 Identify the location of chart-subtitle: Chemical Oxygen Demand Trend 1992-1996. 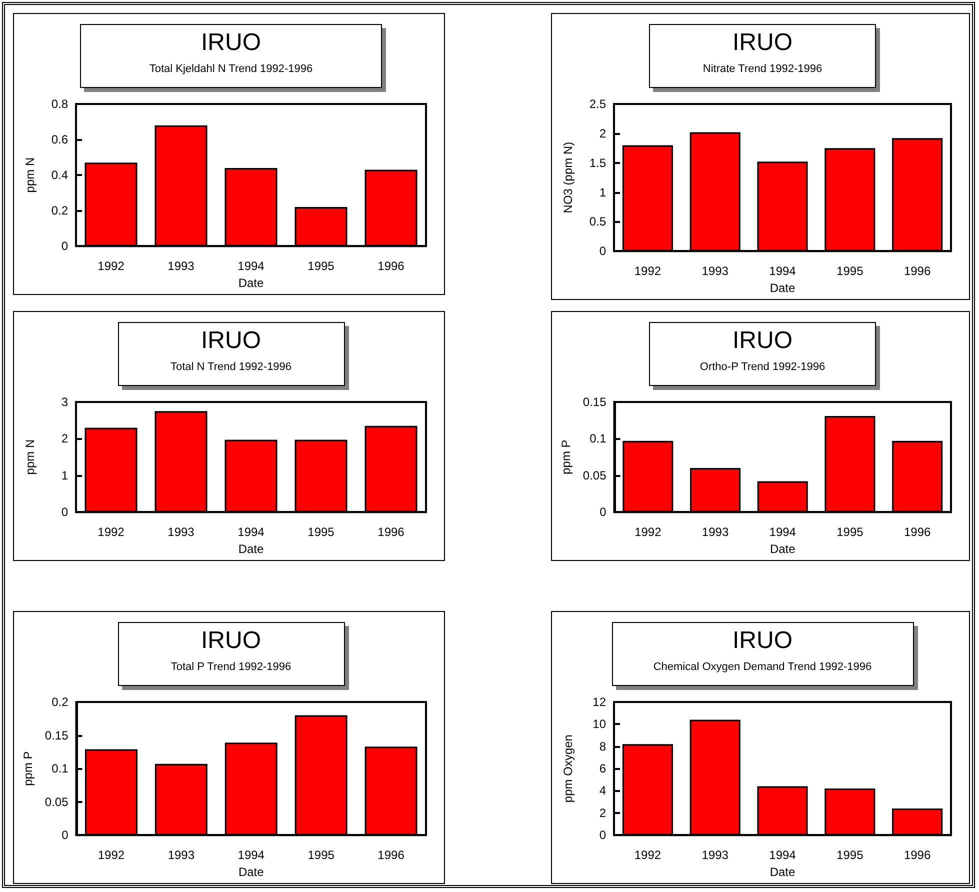
(762, 667).